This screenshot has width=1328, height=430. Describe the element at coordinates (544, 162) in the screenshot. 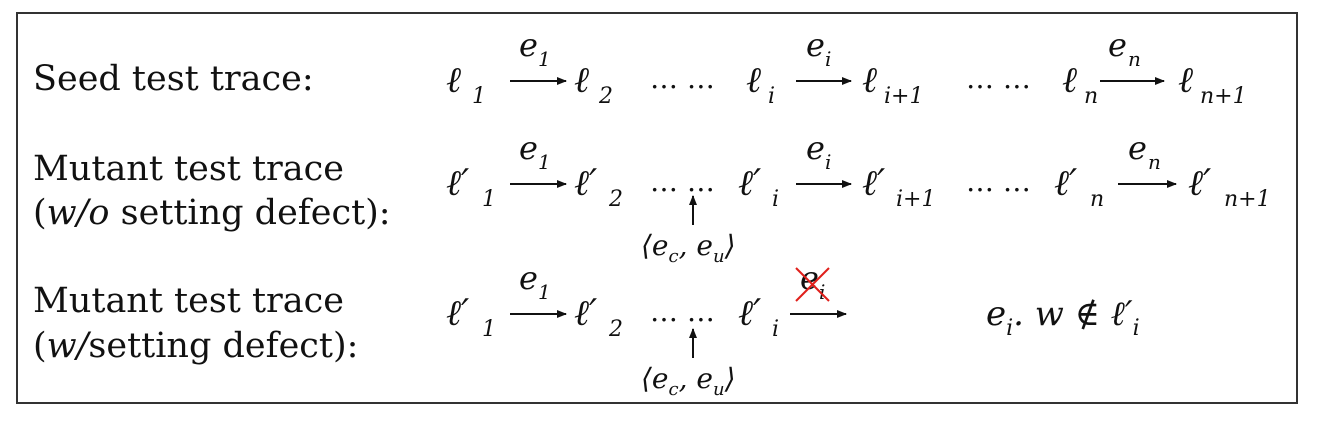

I see `mwo-e1-sub: 1` at that location.